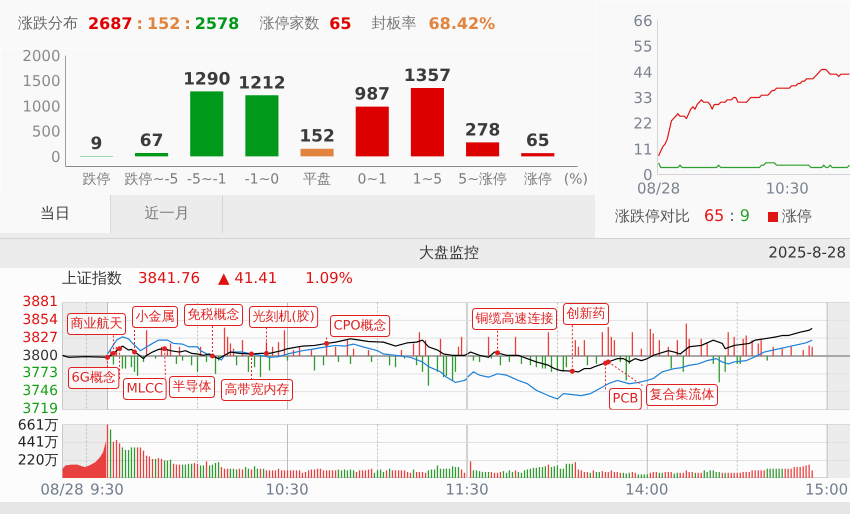 The width and height of the screenshot is (850, 514). I want to click on y-tick-label: 3854, so click(40, 320).